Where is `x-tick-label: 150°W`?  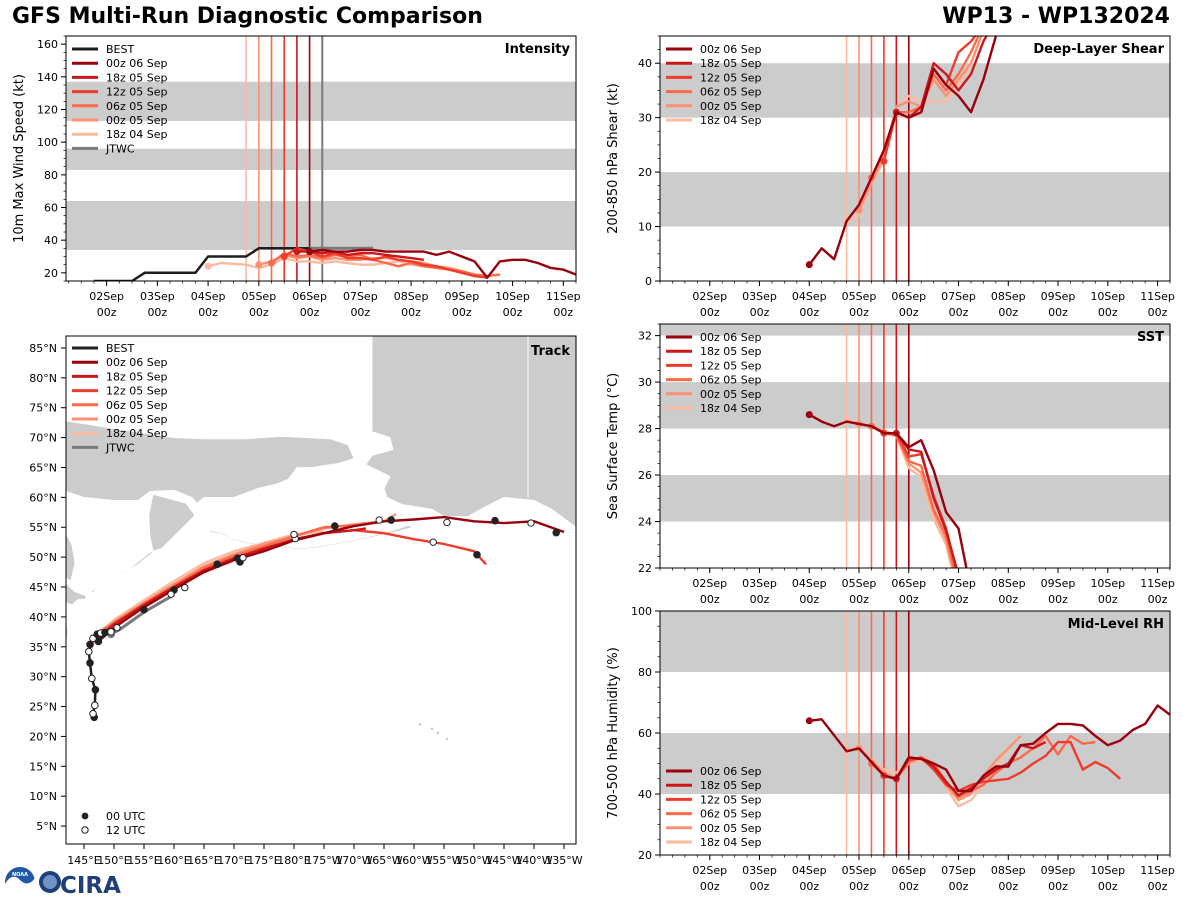 x-tick-label: 150°W is located at coordinates (473, 860).